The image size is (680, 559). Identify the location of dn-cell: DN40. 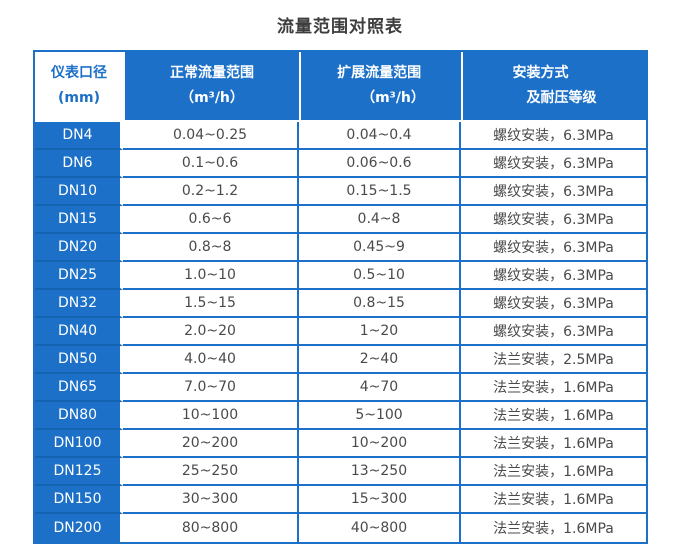
(79, 332).